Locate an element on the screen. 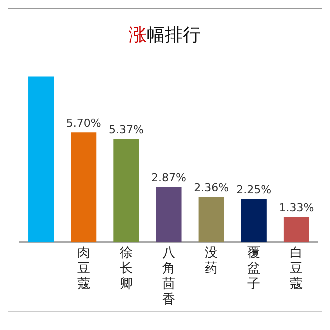 Image resolution: width=330 pixels, height=330 pixels. data-label: 2.87% is located at coordinates (169, 178).